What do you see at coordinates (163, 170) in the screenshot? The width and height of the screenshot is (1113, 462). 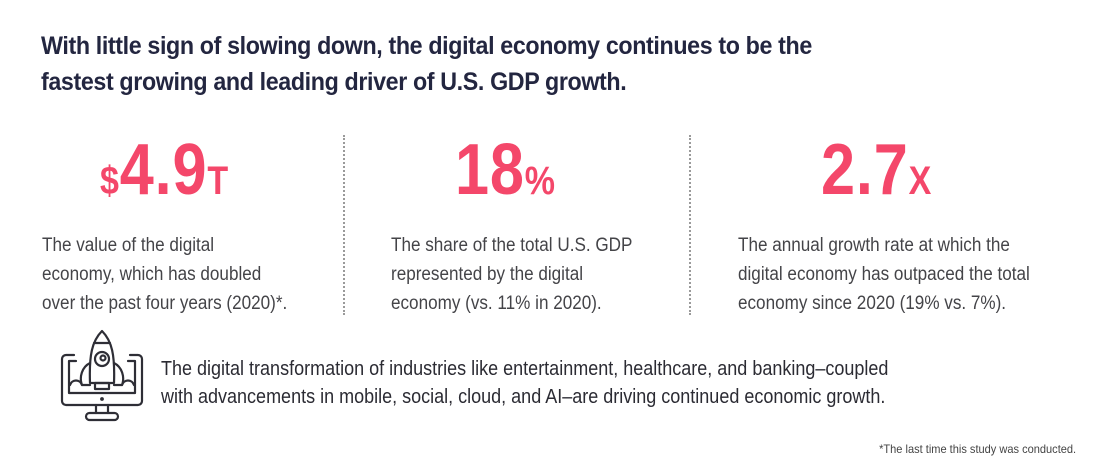 I see `stat-value: 4.9` at bounding box center [163, 170].